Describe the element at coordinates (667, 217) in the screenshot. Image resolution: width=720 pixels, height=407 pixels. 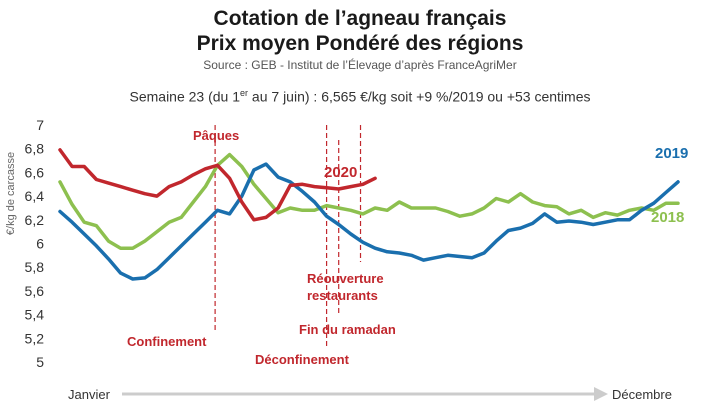
I see `series-label-2018: 2018` at that location.